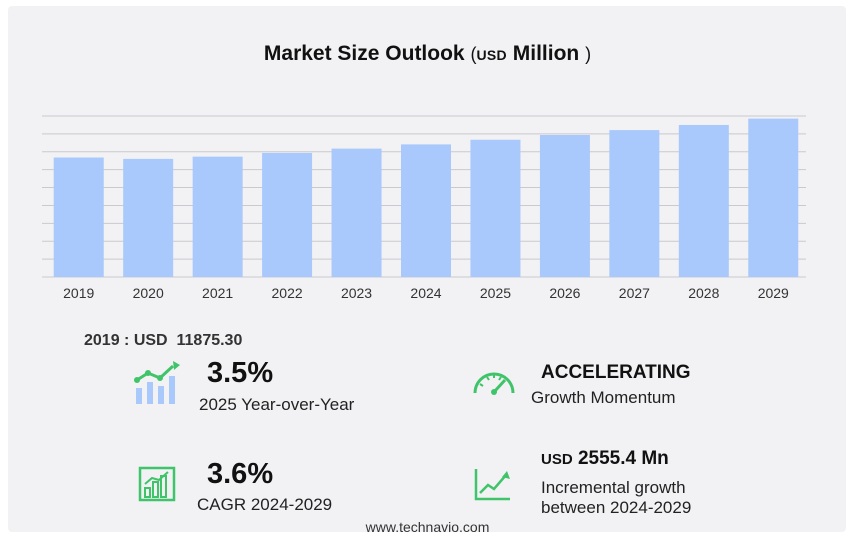  Describe the element at coordinates (613, 487) in the screenshot. I see `incremental-label-1: Incremental growth` at that location.